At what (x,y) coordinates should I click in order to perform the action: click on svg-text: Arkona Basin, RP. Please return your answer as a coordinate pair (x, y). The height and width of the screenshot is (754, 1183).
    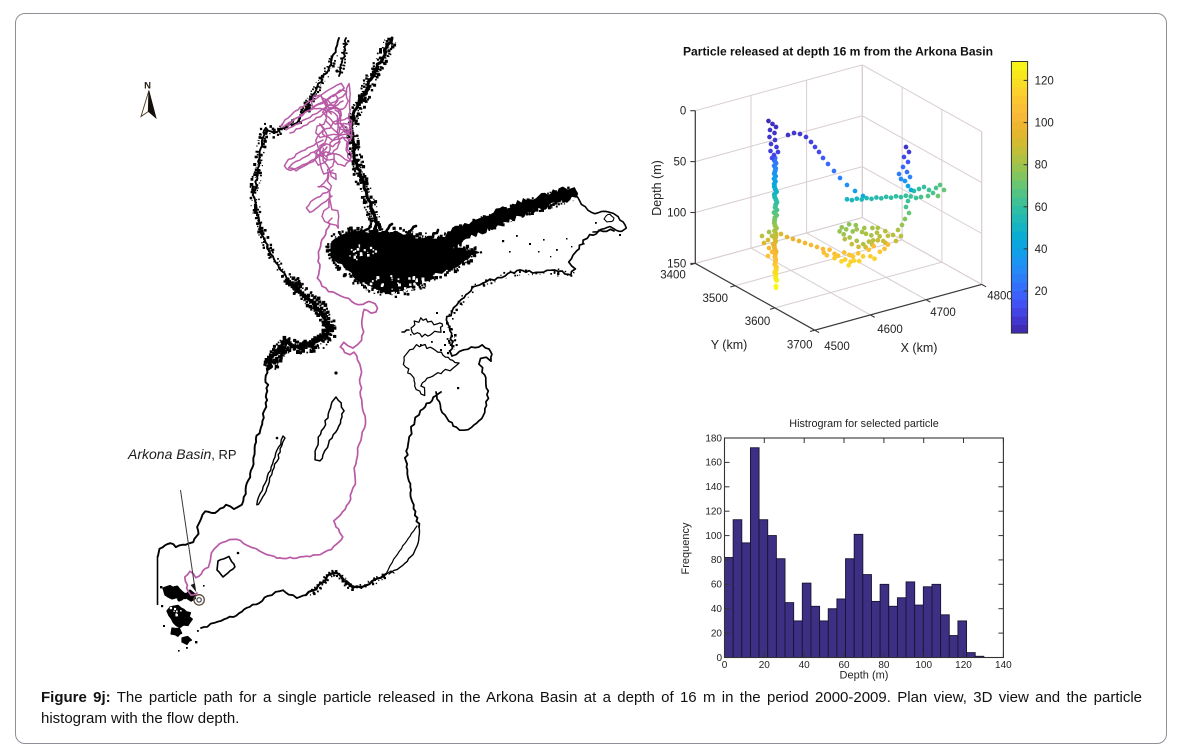
    Looking at the image, I should click on (182, 454).